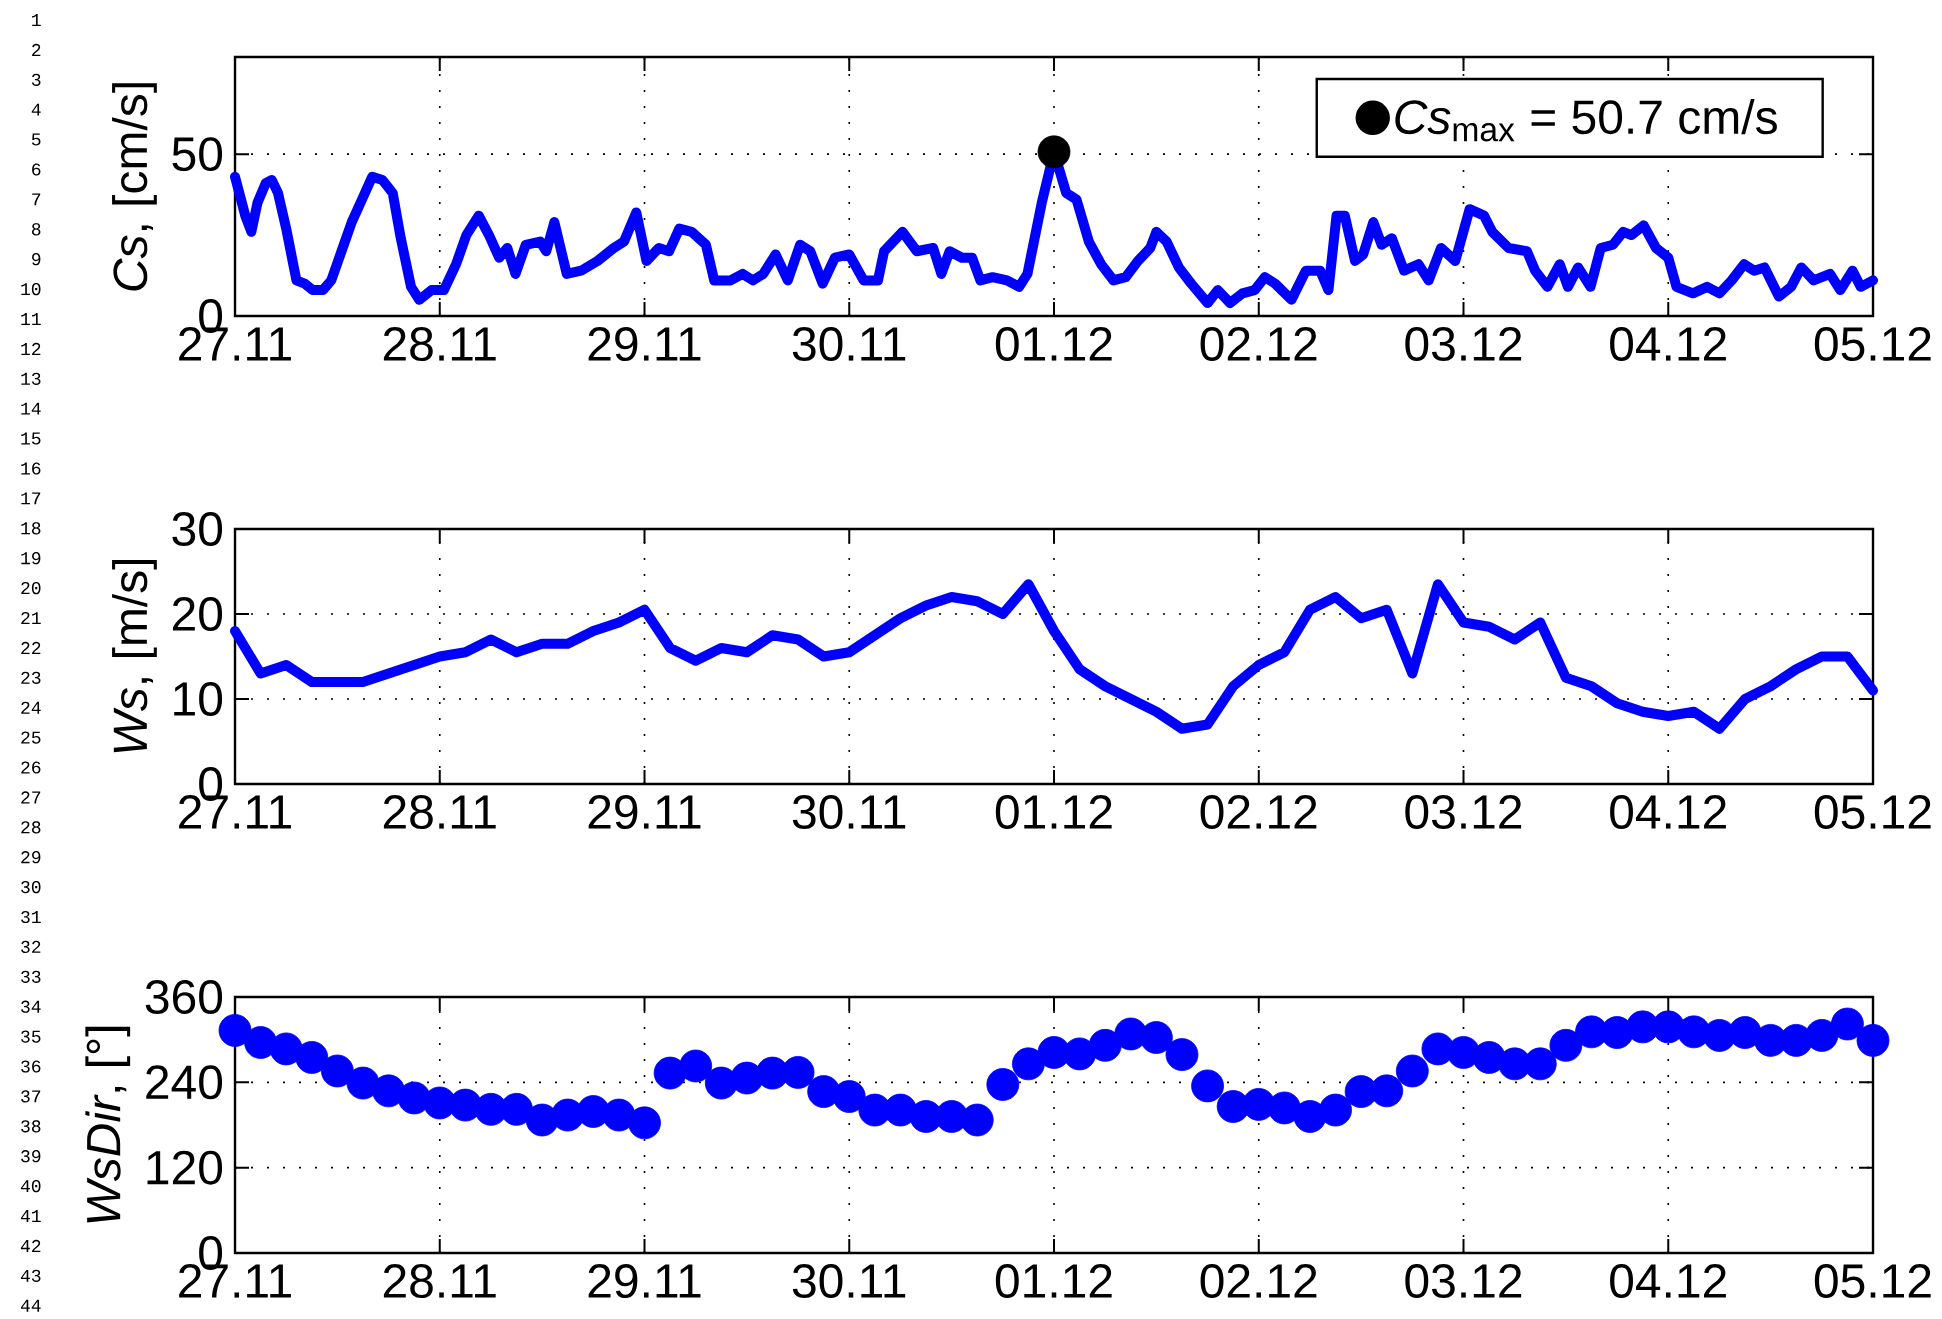  I want to click on text: 1, so click(36, 20).